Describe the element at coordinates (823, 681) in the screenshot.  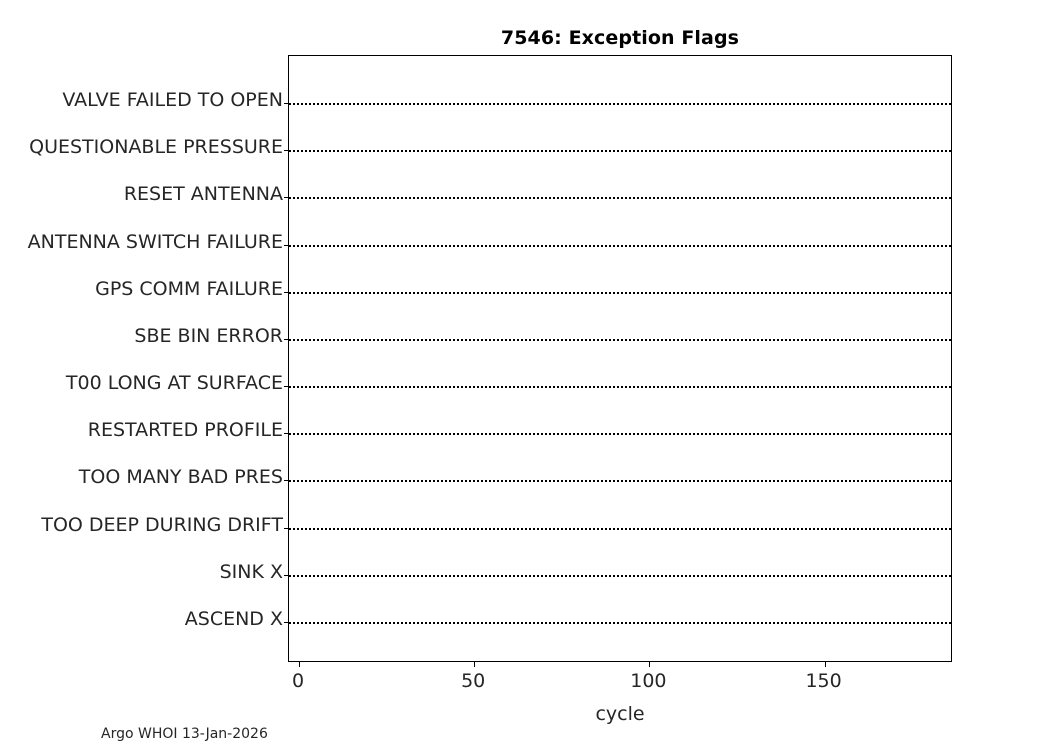
I see `x-axis-tick-label: 150` at that location.